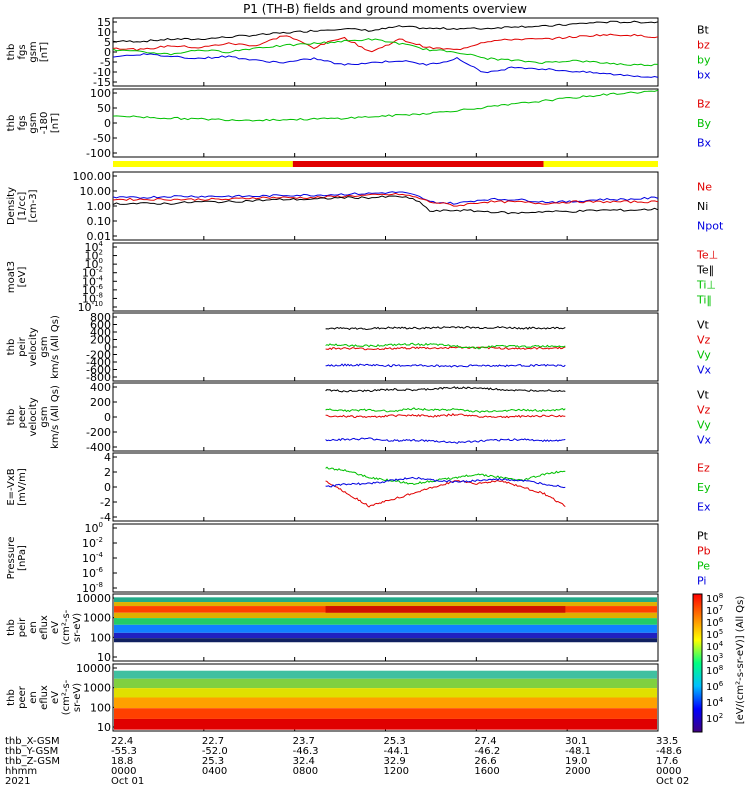 Image resolution: width=750 pixels, height=800 pixels. Describe the element at coordinates (704, 339) in the screenshot. I see `legend-Vz: Vz` at that location.